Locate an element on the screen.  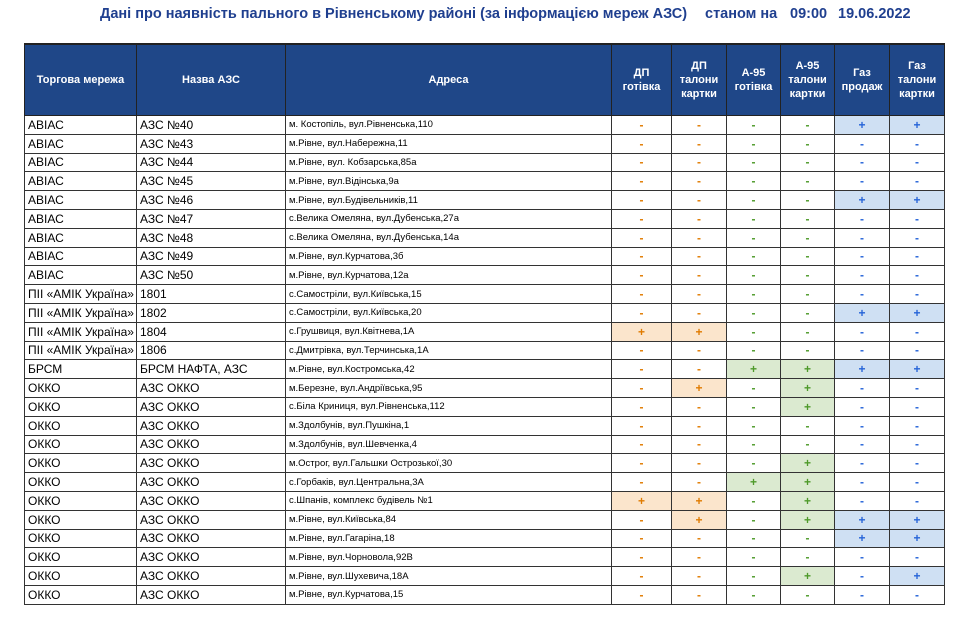
address-cell: м.Рівне, вул.Київська,84 is located at coordinates (448, 519).